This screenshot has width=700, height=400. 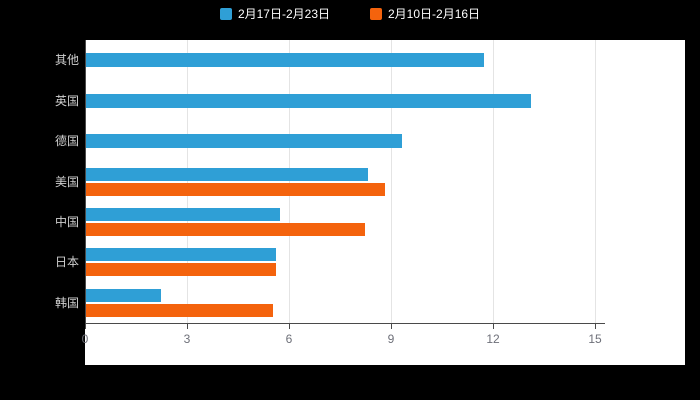 What do you see at coordinates (285, 60) in the screenshot?
I see `bar-series-0-其他` at bounding box center [285, 60].